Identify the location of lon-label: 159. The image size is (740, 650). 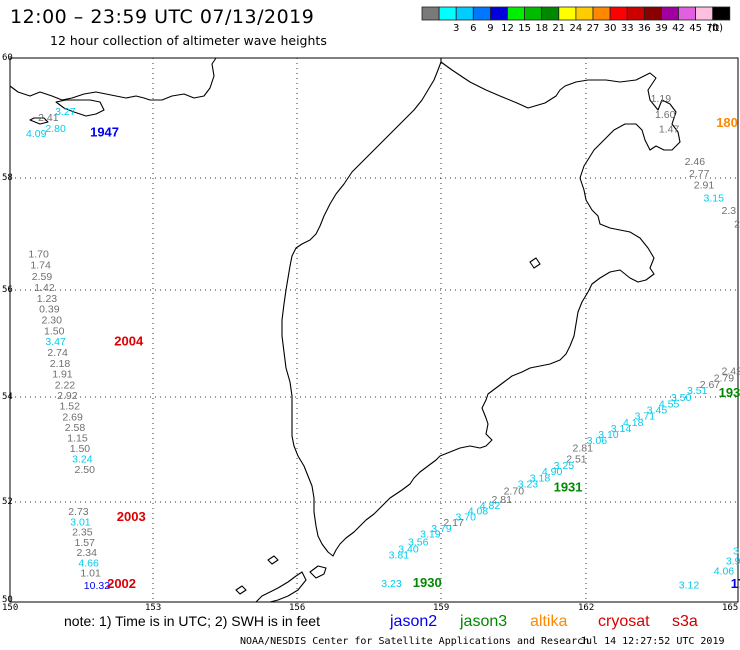
(441, 608).